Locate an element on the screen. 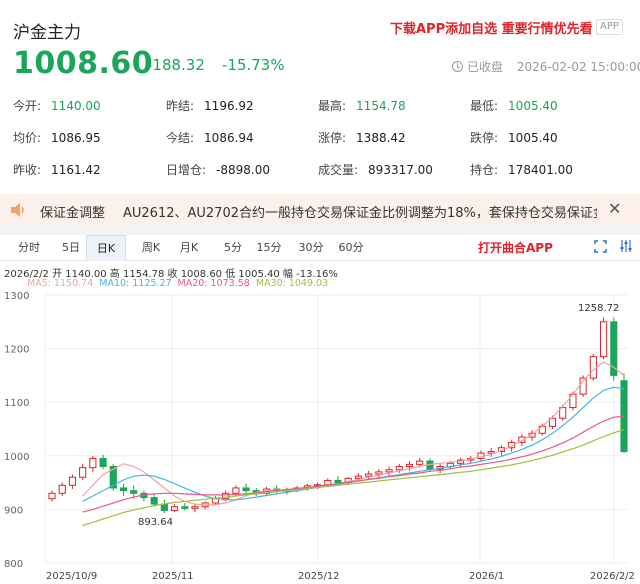 The width and height of the screenshot is (640, 584). last-price: 1008.60 is located at coordinates (83, 63).